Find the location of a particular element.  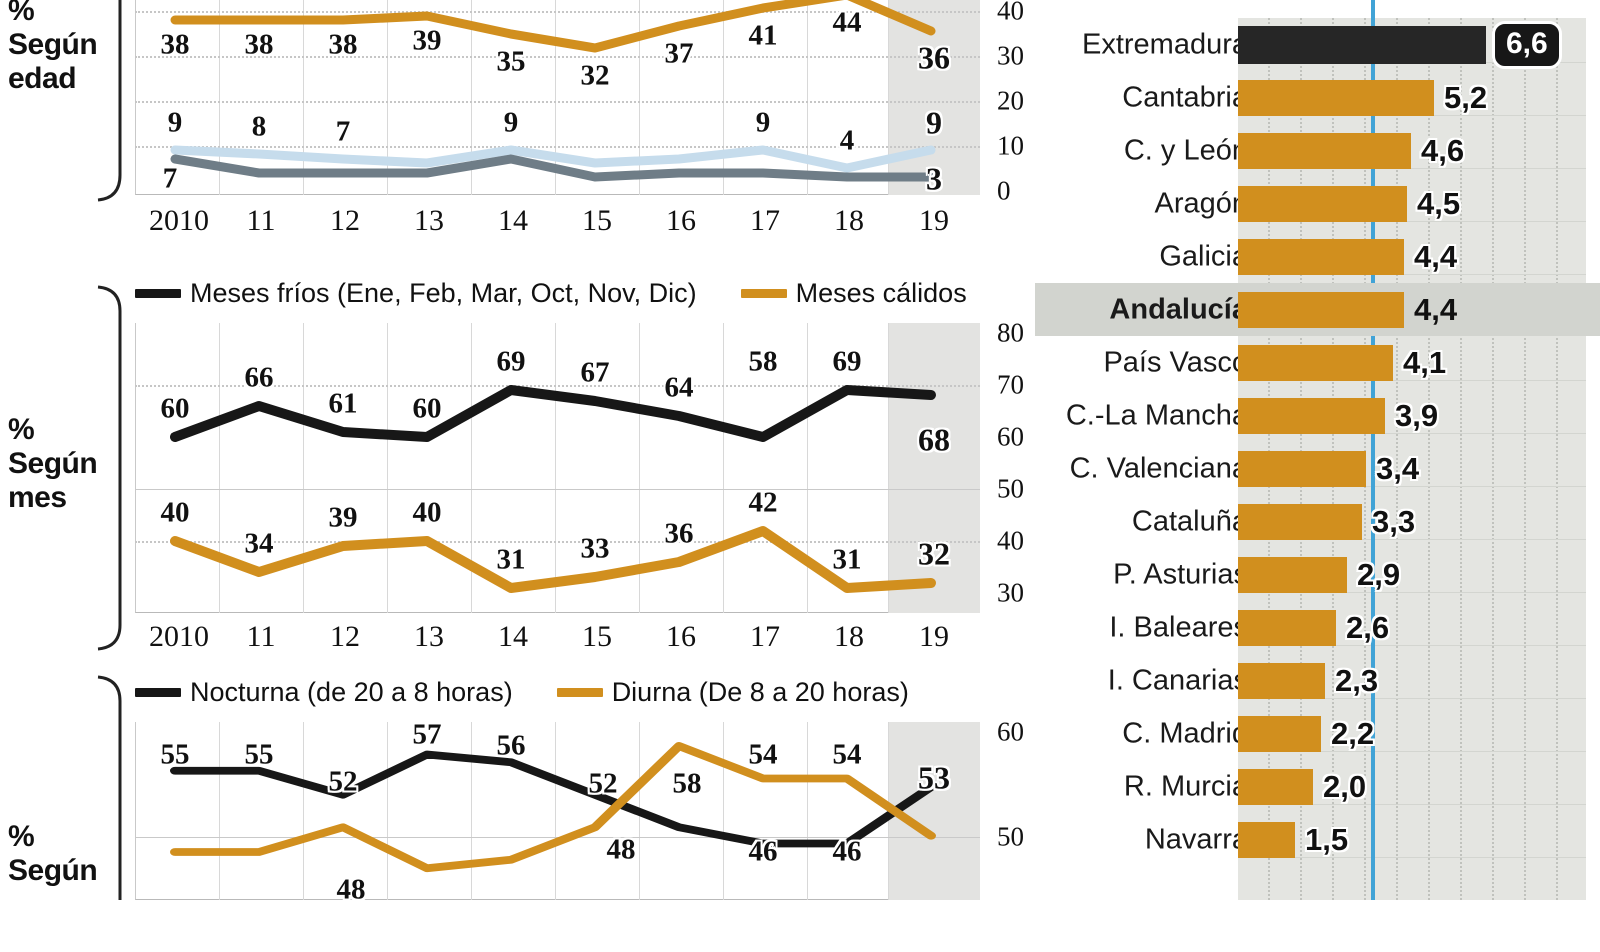

bar-row-comunidad-valenciana: C. Valenciana 3,4 is located at coordinates (1317, 468).